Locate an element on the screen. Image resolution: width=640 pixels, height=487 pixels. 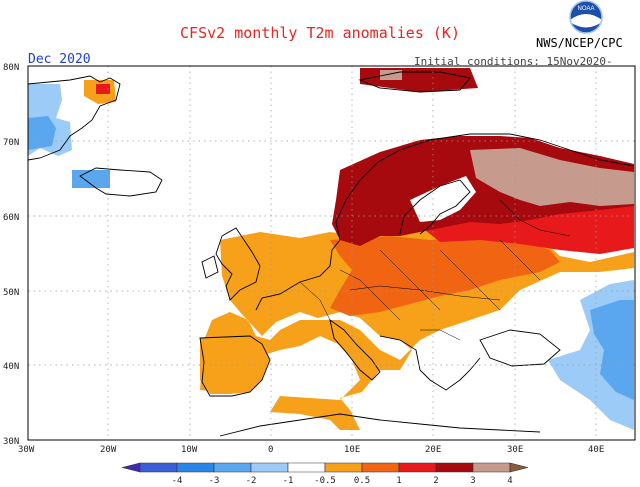
anomaly-region-iceland-blue is located at coordinates (91, 179).